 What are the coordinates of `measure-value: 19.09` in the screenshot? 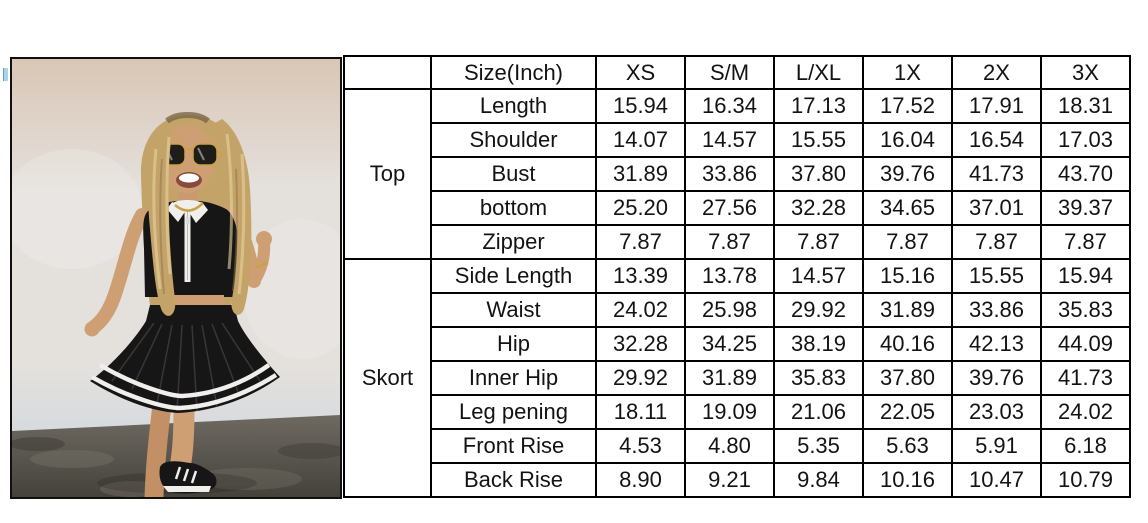 It's located at (729, 412).